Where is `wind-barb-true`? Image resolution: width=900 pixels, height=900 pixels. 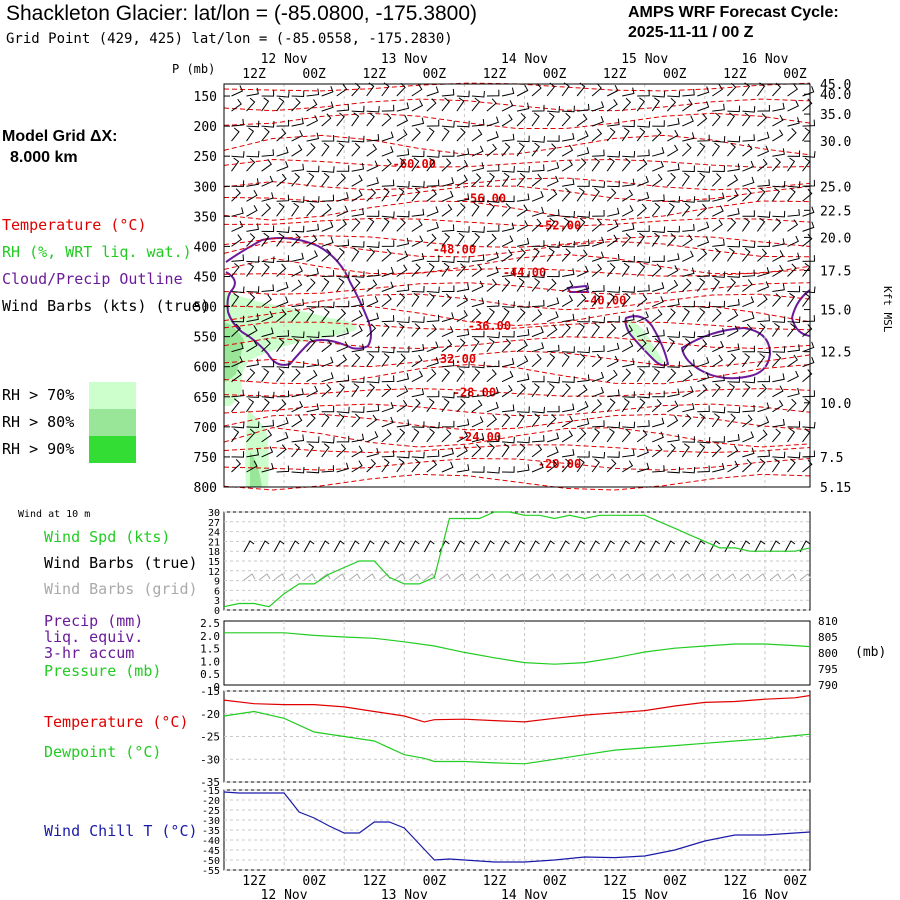
wind-barb-true is located at coordinates (790, 546).